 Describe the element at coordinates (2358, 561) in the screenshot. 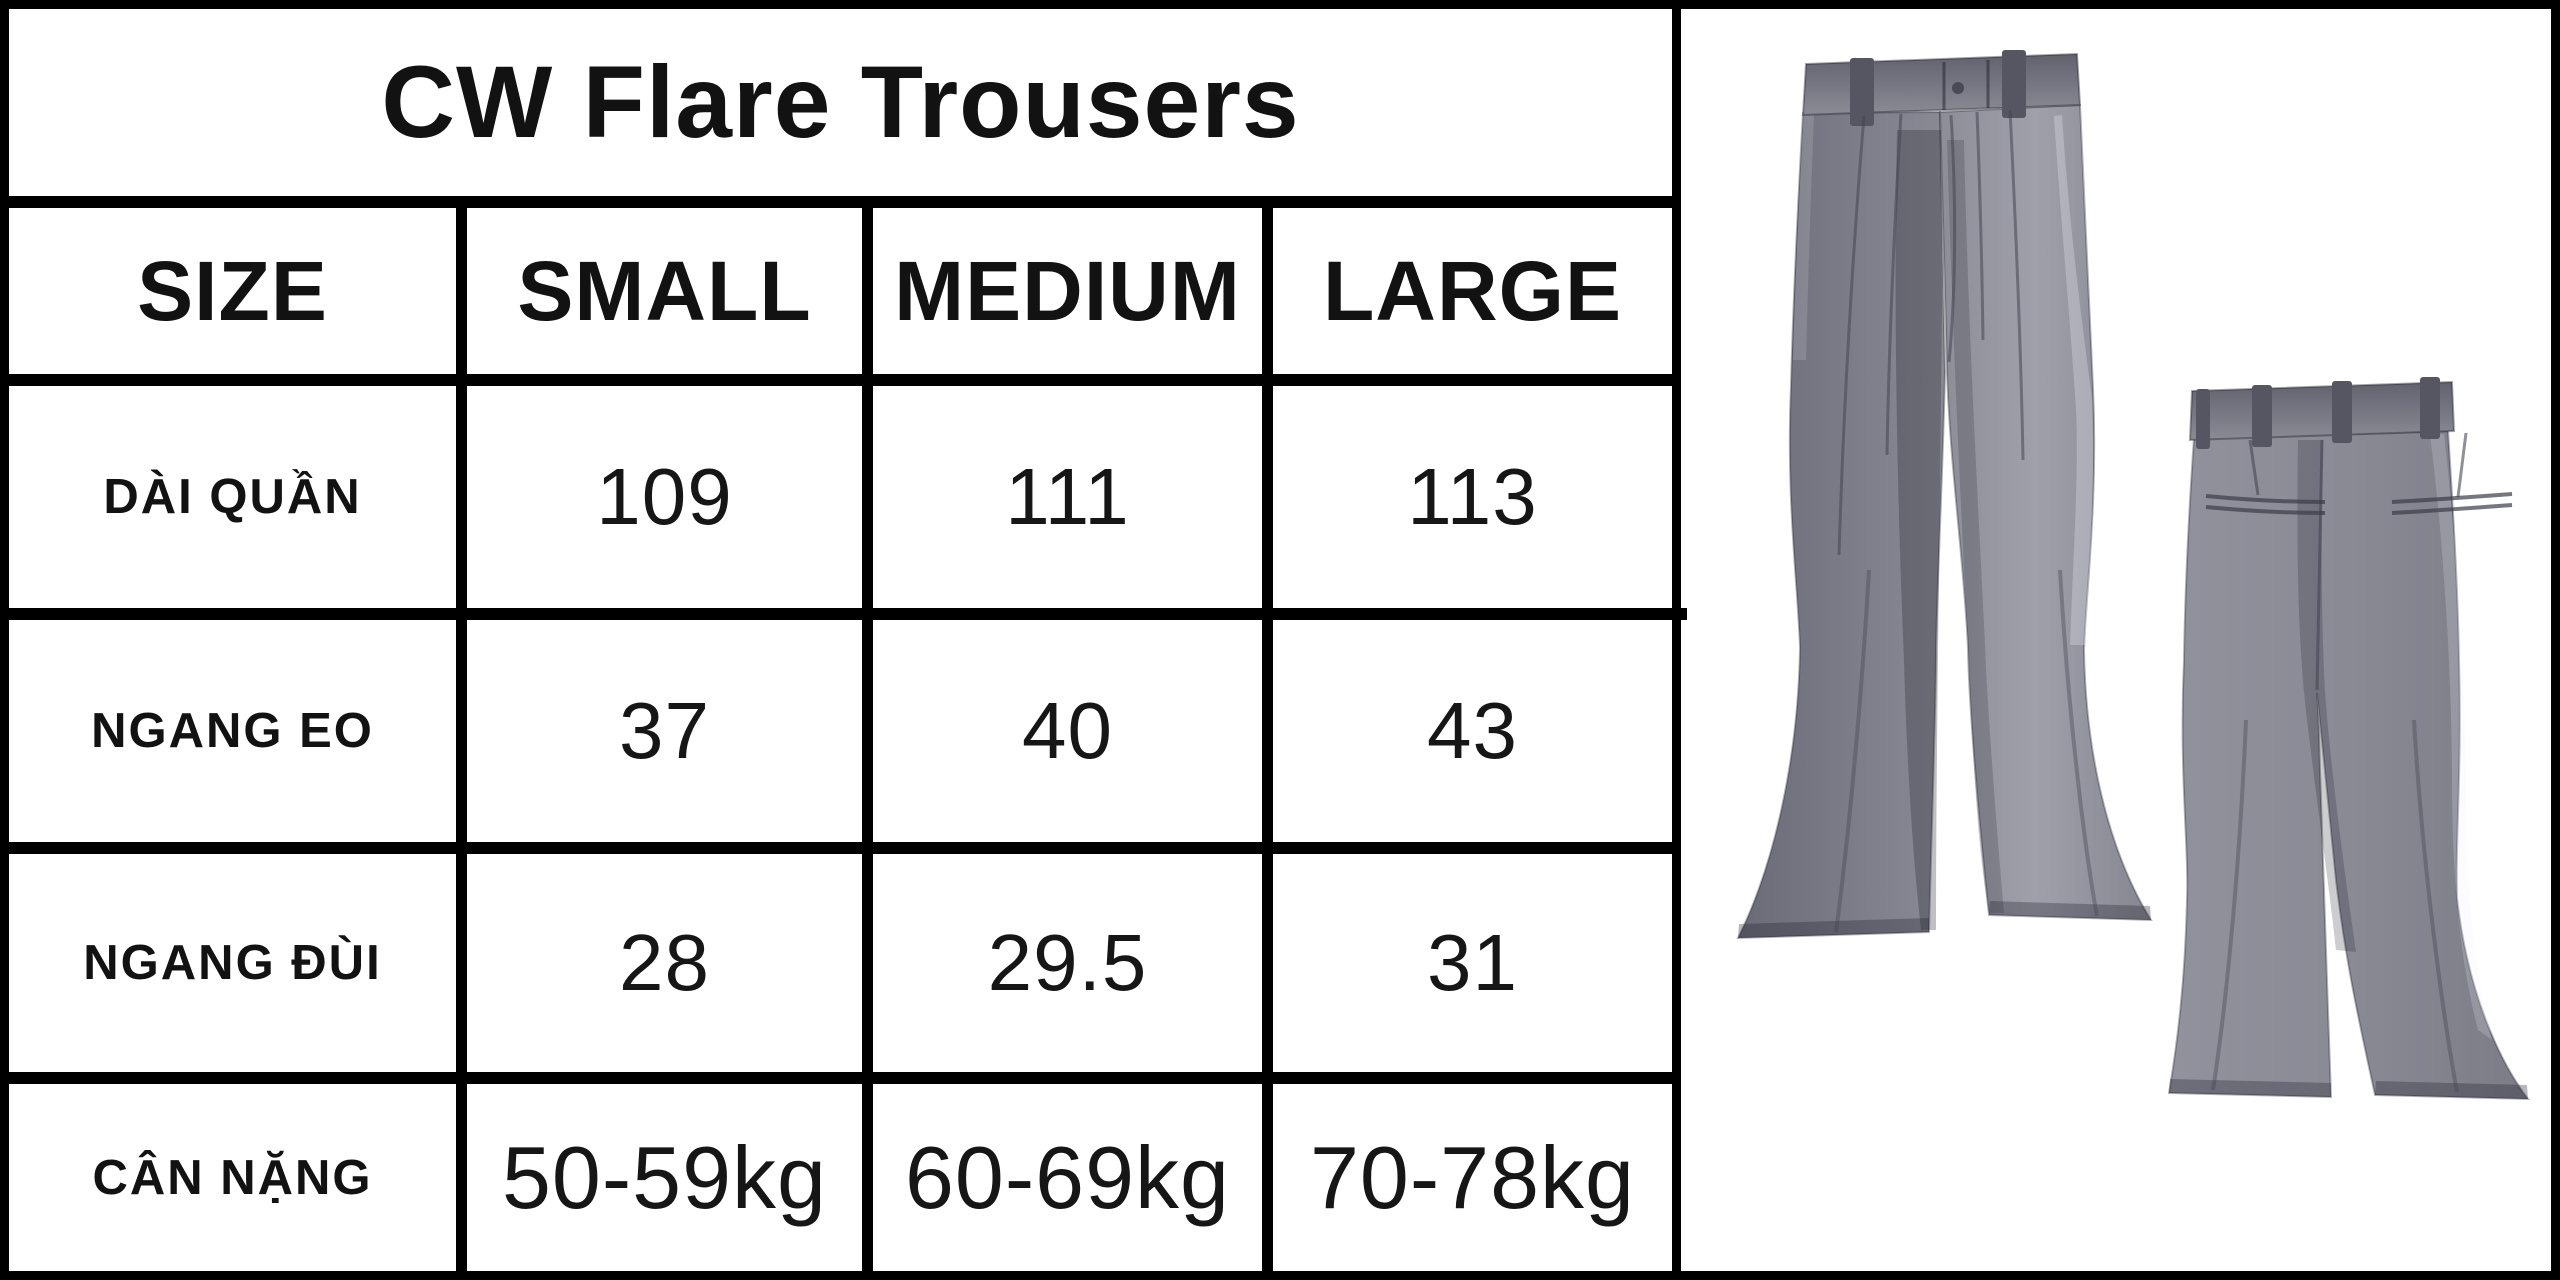

I see `back-seam-lines` at that location.